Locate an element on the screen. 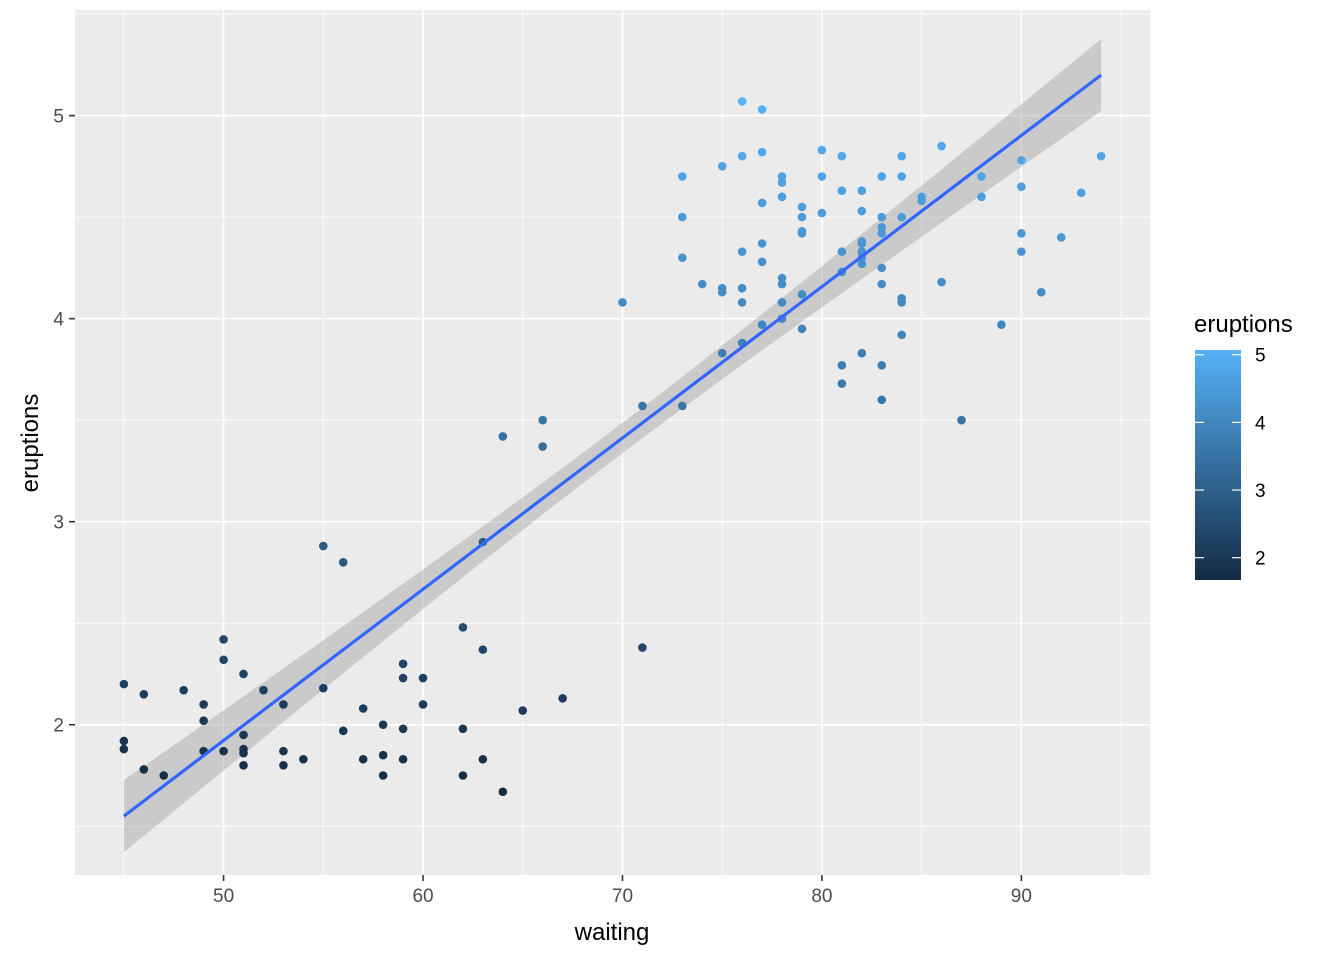  legend-tick-label: 4 is located at coordinates (1260, 423).